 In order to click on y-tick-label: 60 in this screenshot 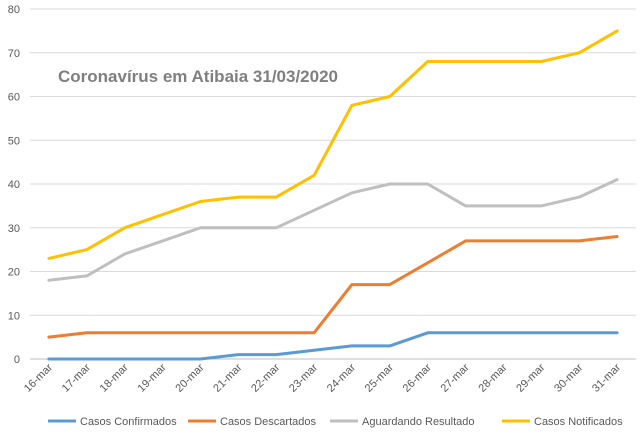, I will do `click(14, 98)`.